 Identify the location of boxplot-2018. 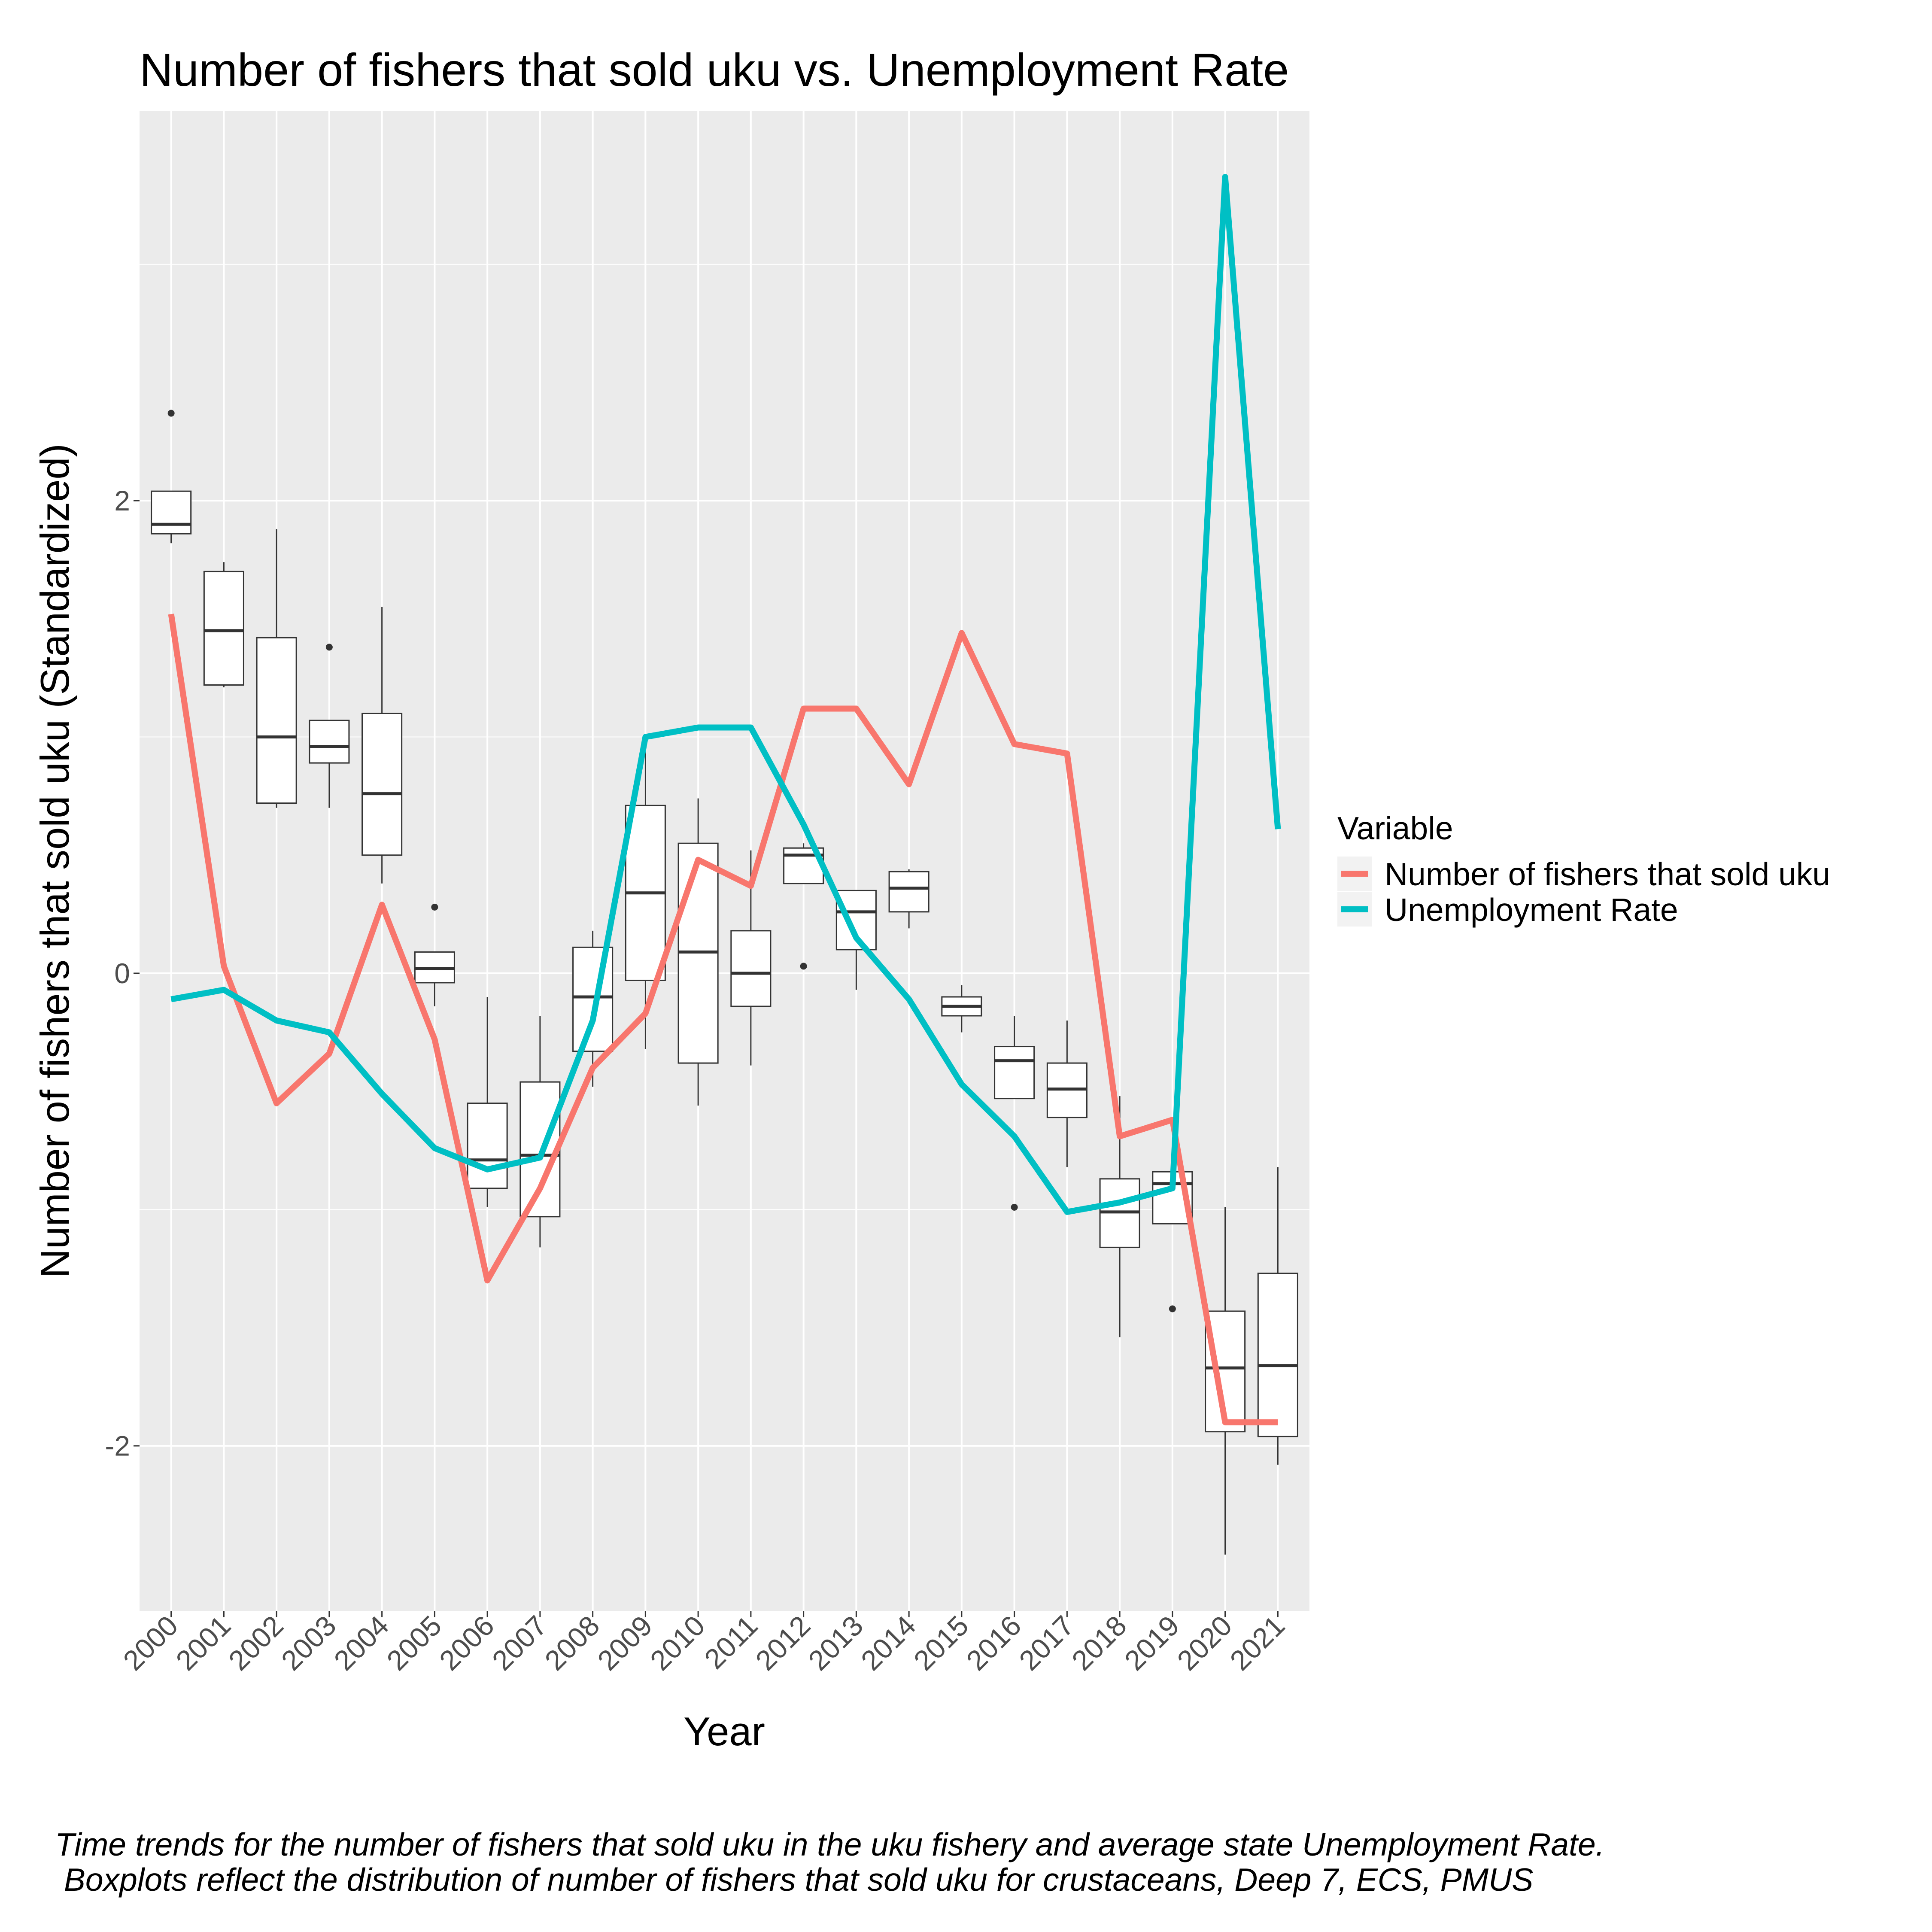
(1119, 1217).